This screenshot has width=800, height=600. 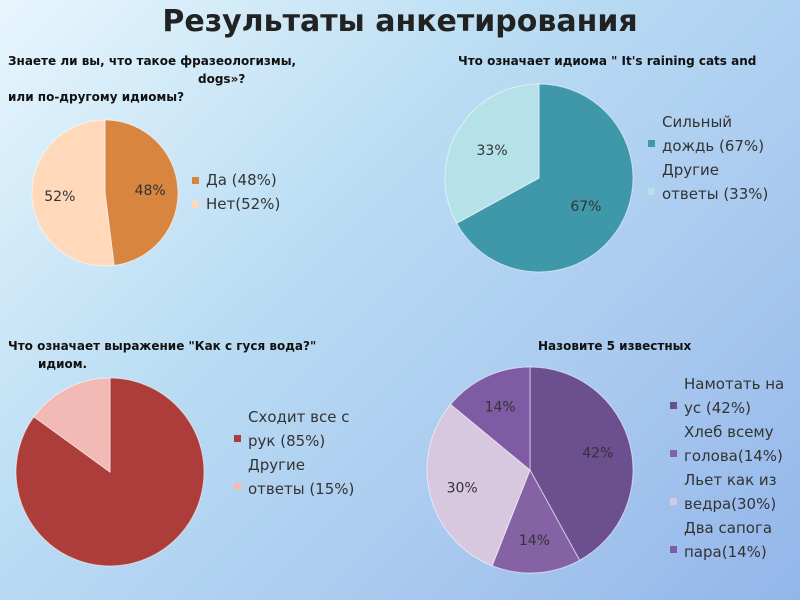 I want to click on chart-4-data-label-4: 14%, so click(x=500, y=408).